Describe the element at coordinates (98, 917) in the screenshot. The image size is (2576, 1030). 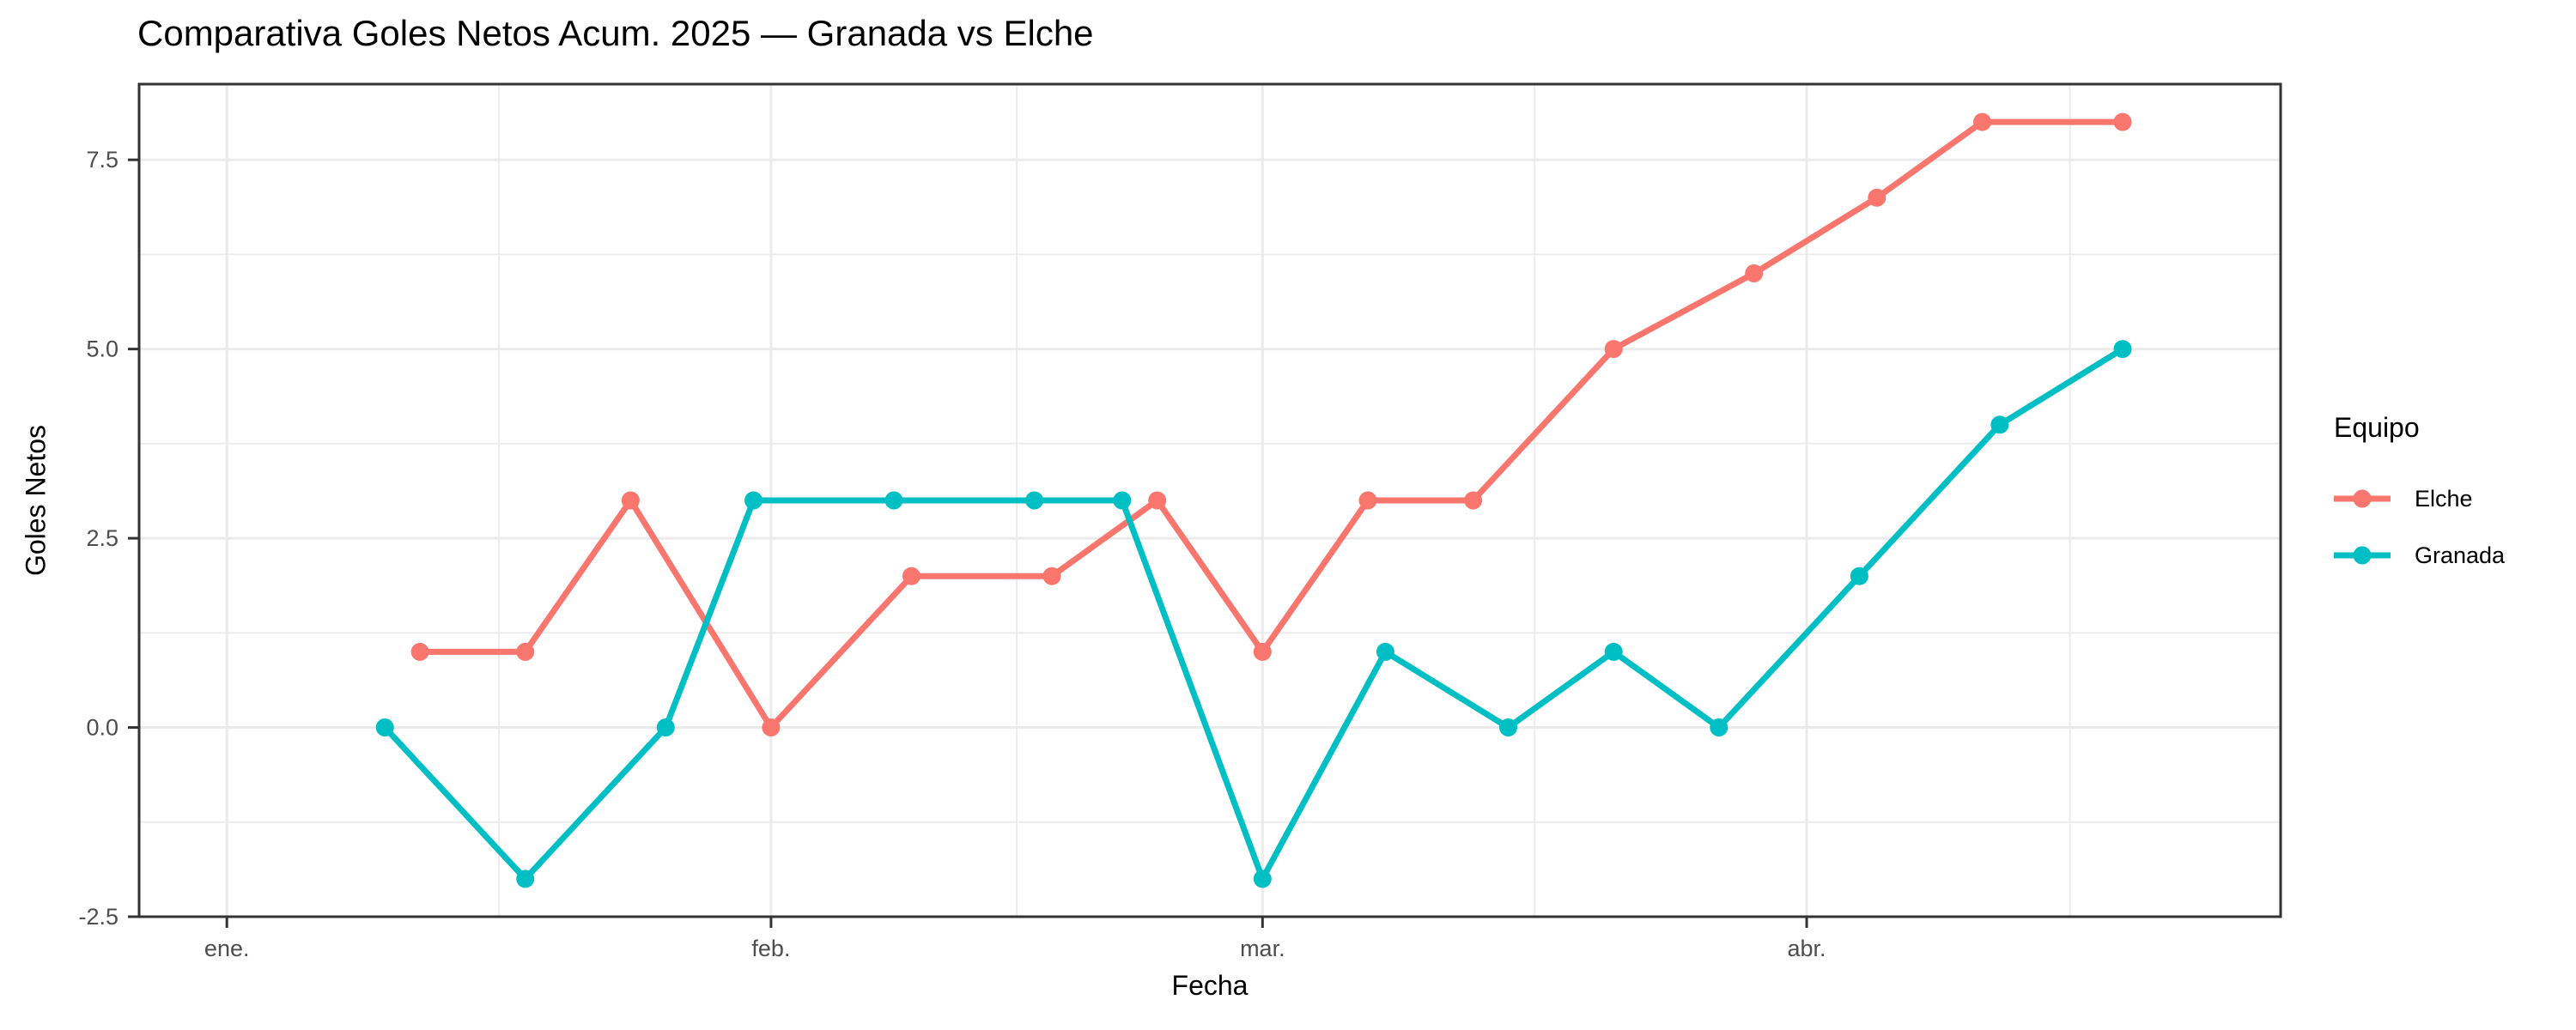
I see `y-tick-label: -2.5` at that location.